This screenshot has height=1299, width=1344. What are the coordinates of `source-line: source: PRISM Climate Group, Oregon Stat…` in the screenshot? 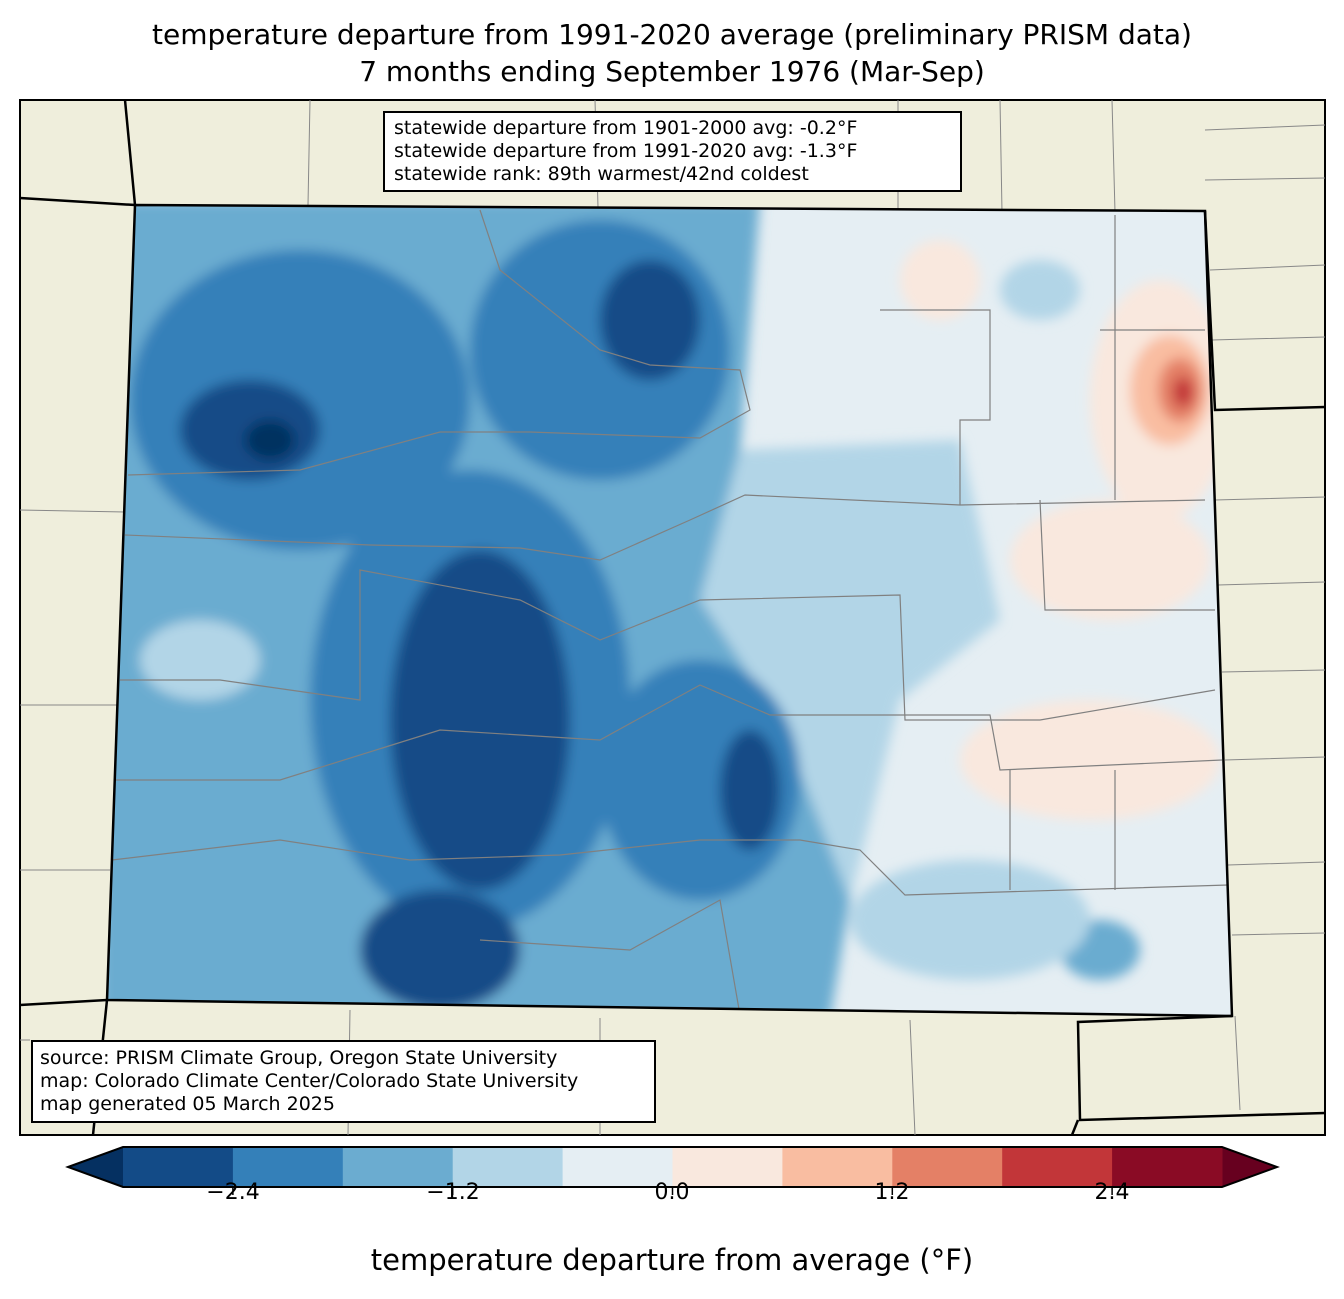 It's located at (299, 1058).